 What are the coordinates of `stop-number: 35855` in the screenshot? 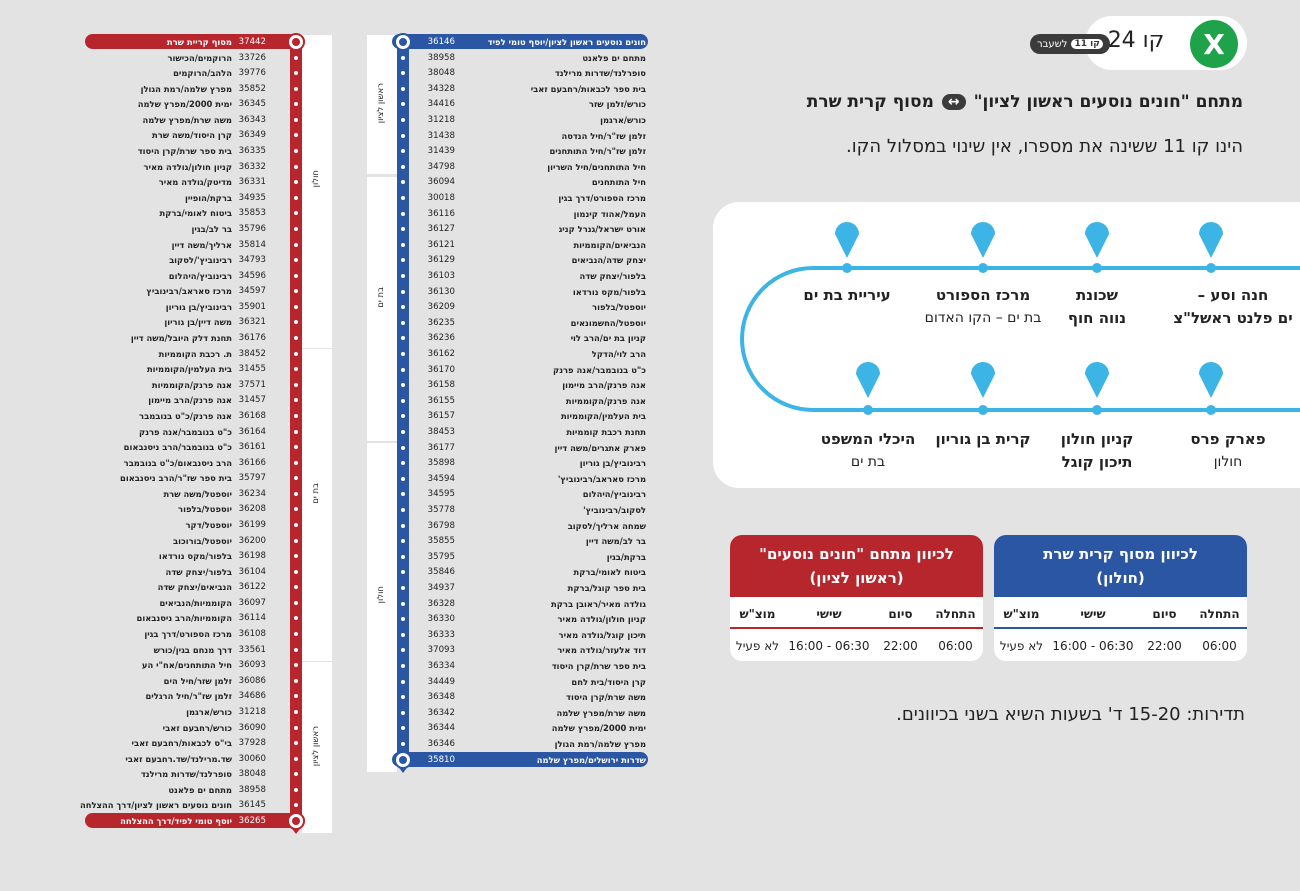 It's located at (441, 541).